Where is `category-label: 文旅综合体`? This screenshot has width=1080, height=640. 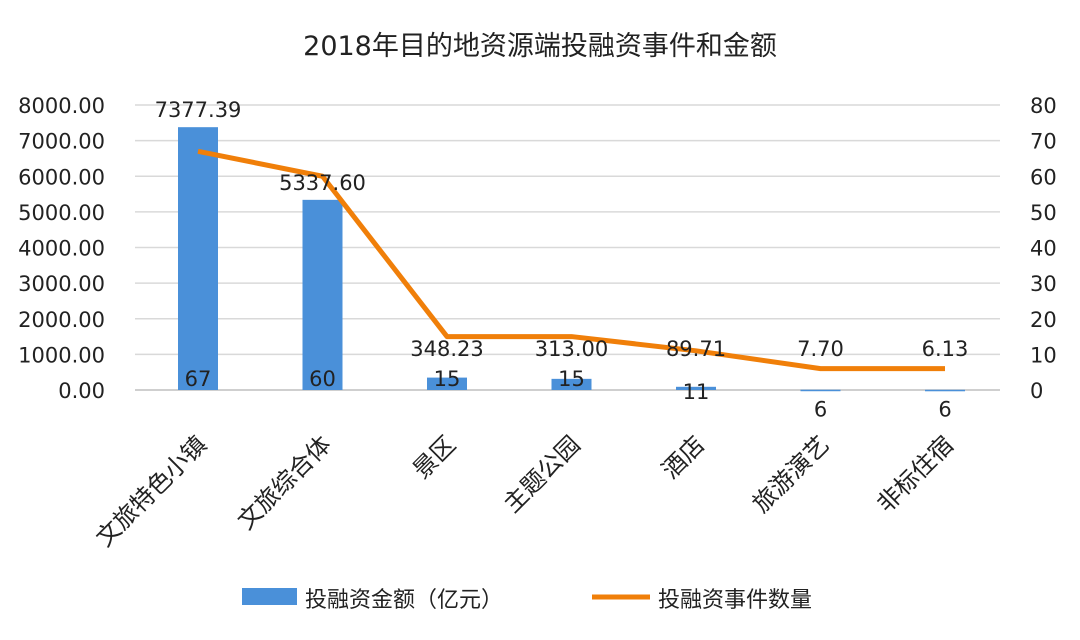
category-label: 文旅综合体 is located at coordinates (284, 482).